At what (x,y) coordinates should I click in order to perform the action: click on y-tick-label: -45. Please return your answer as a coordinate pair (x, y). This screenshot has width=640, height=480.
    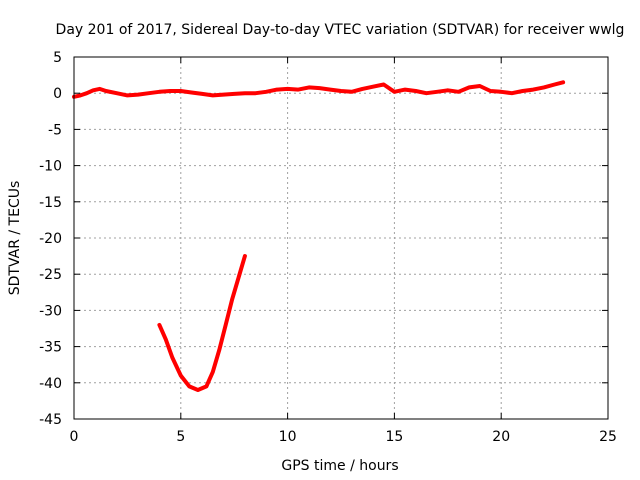
    Looking at the image, I should click on (50, 420).